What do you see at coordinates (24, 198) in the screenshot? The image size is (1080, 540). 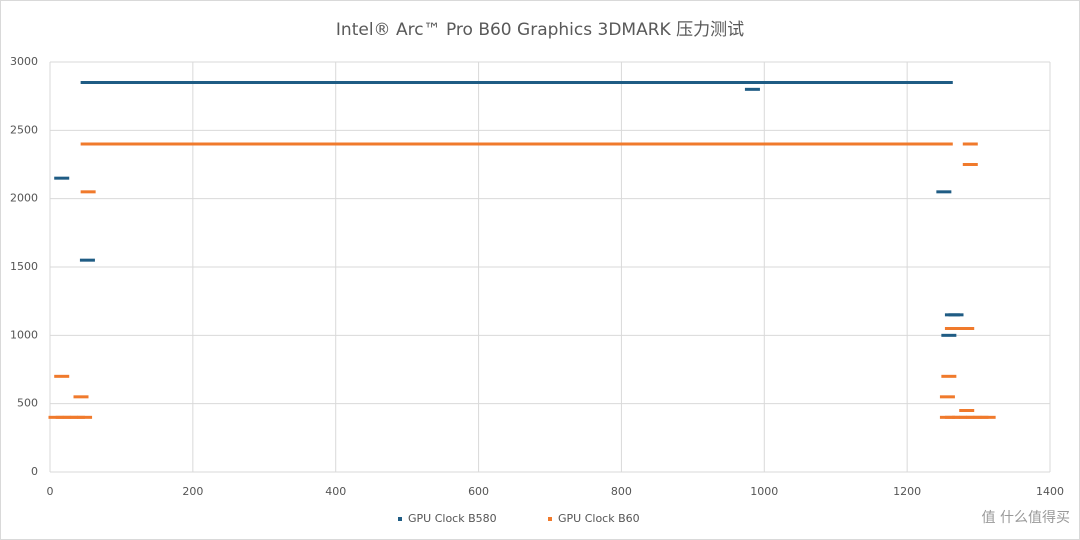 I see `y-tick-label: 2000` at bounding box center [24, 198].